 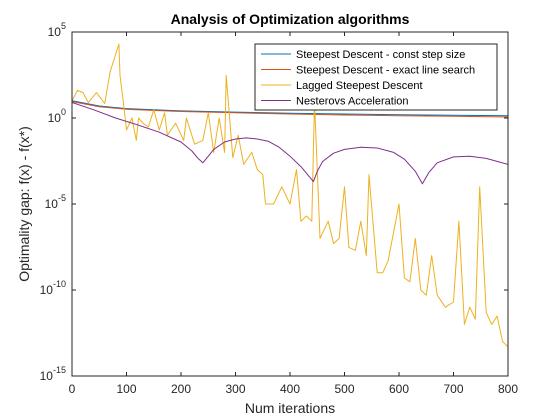 What do you see at coordinates (126, 389) in the screenshot?
I see `x-tick-label: 100` at bounding box center [126, 389].